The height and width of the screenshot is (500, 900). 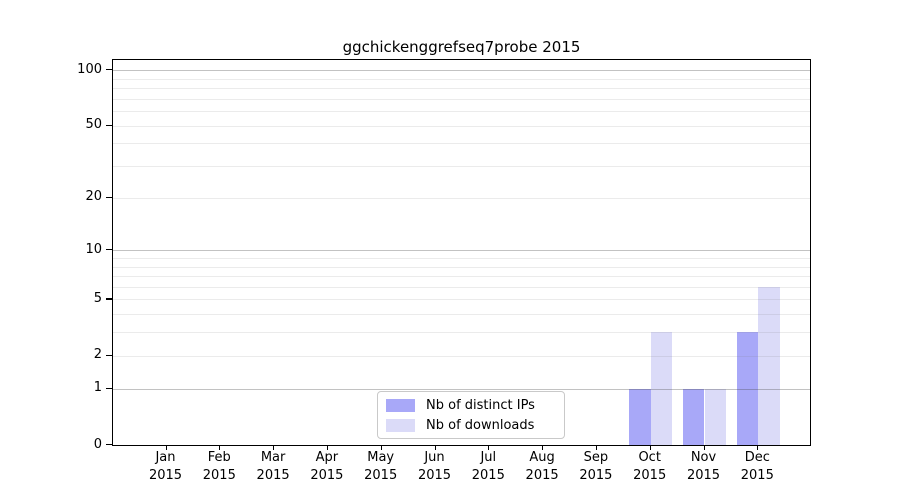 What do you see at coordinates (650, 466) in the screenshot?
I see `x-tick-label: Oct 2015` at bounding box center [650, 466].